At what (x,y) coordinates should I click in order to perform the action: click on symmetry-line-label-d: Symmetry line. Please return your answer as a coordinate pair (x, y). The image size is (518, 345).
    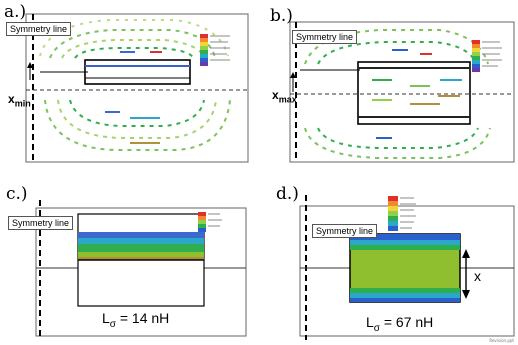
    Looking at the image, I should click on (345, 231).